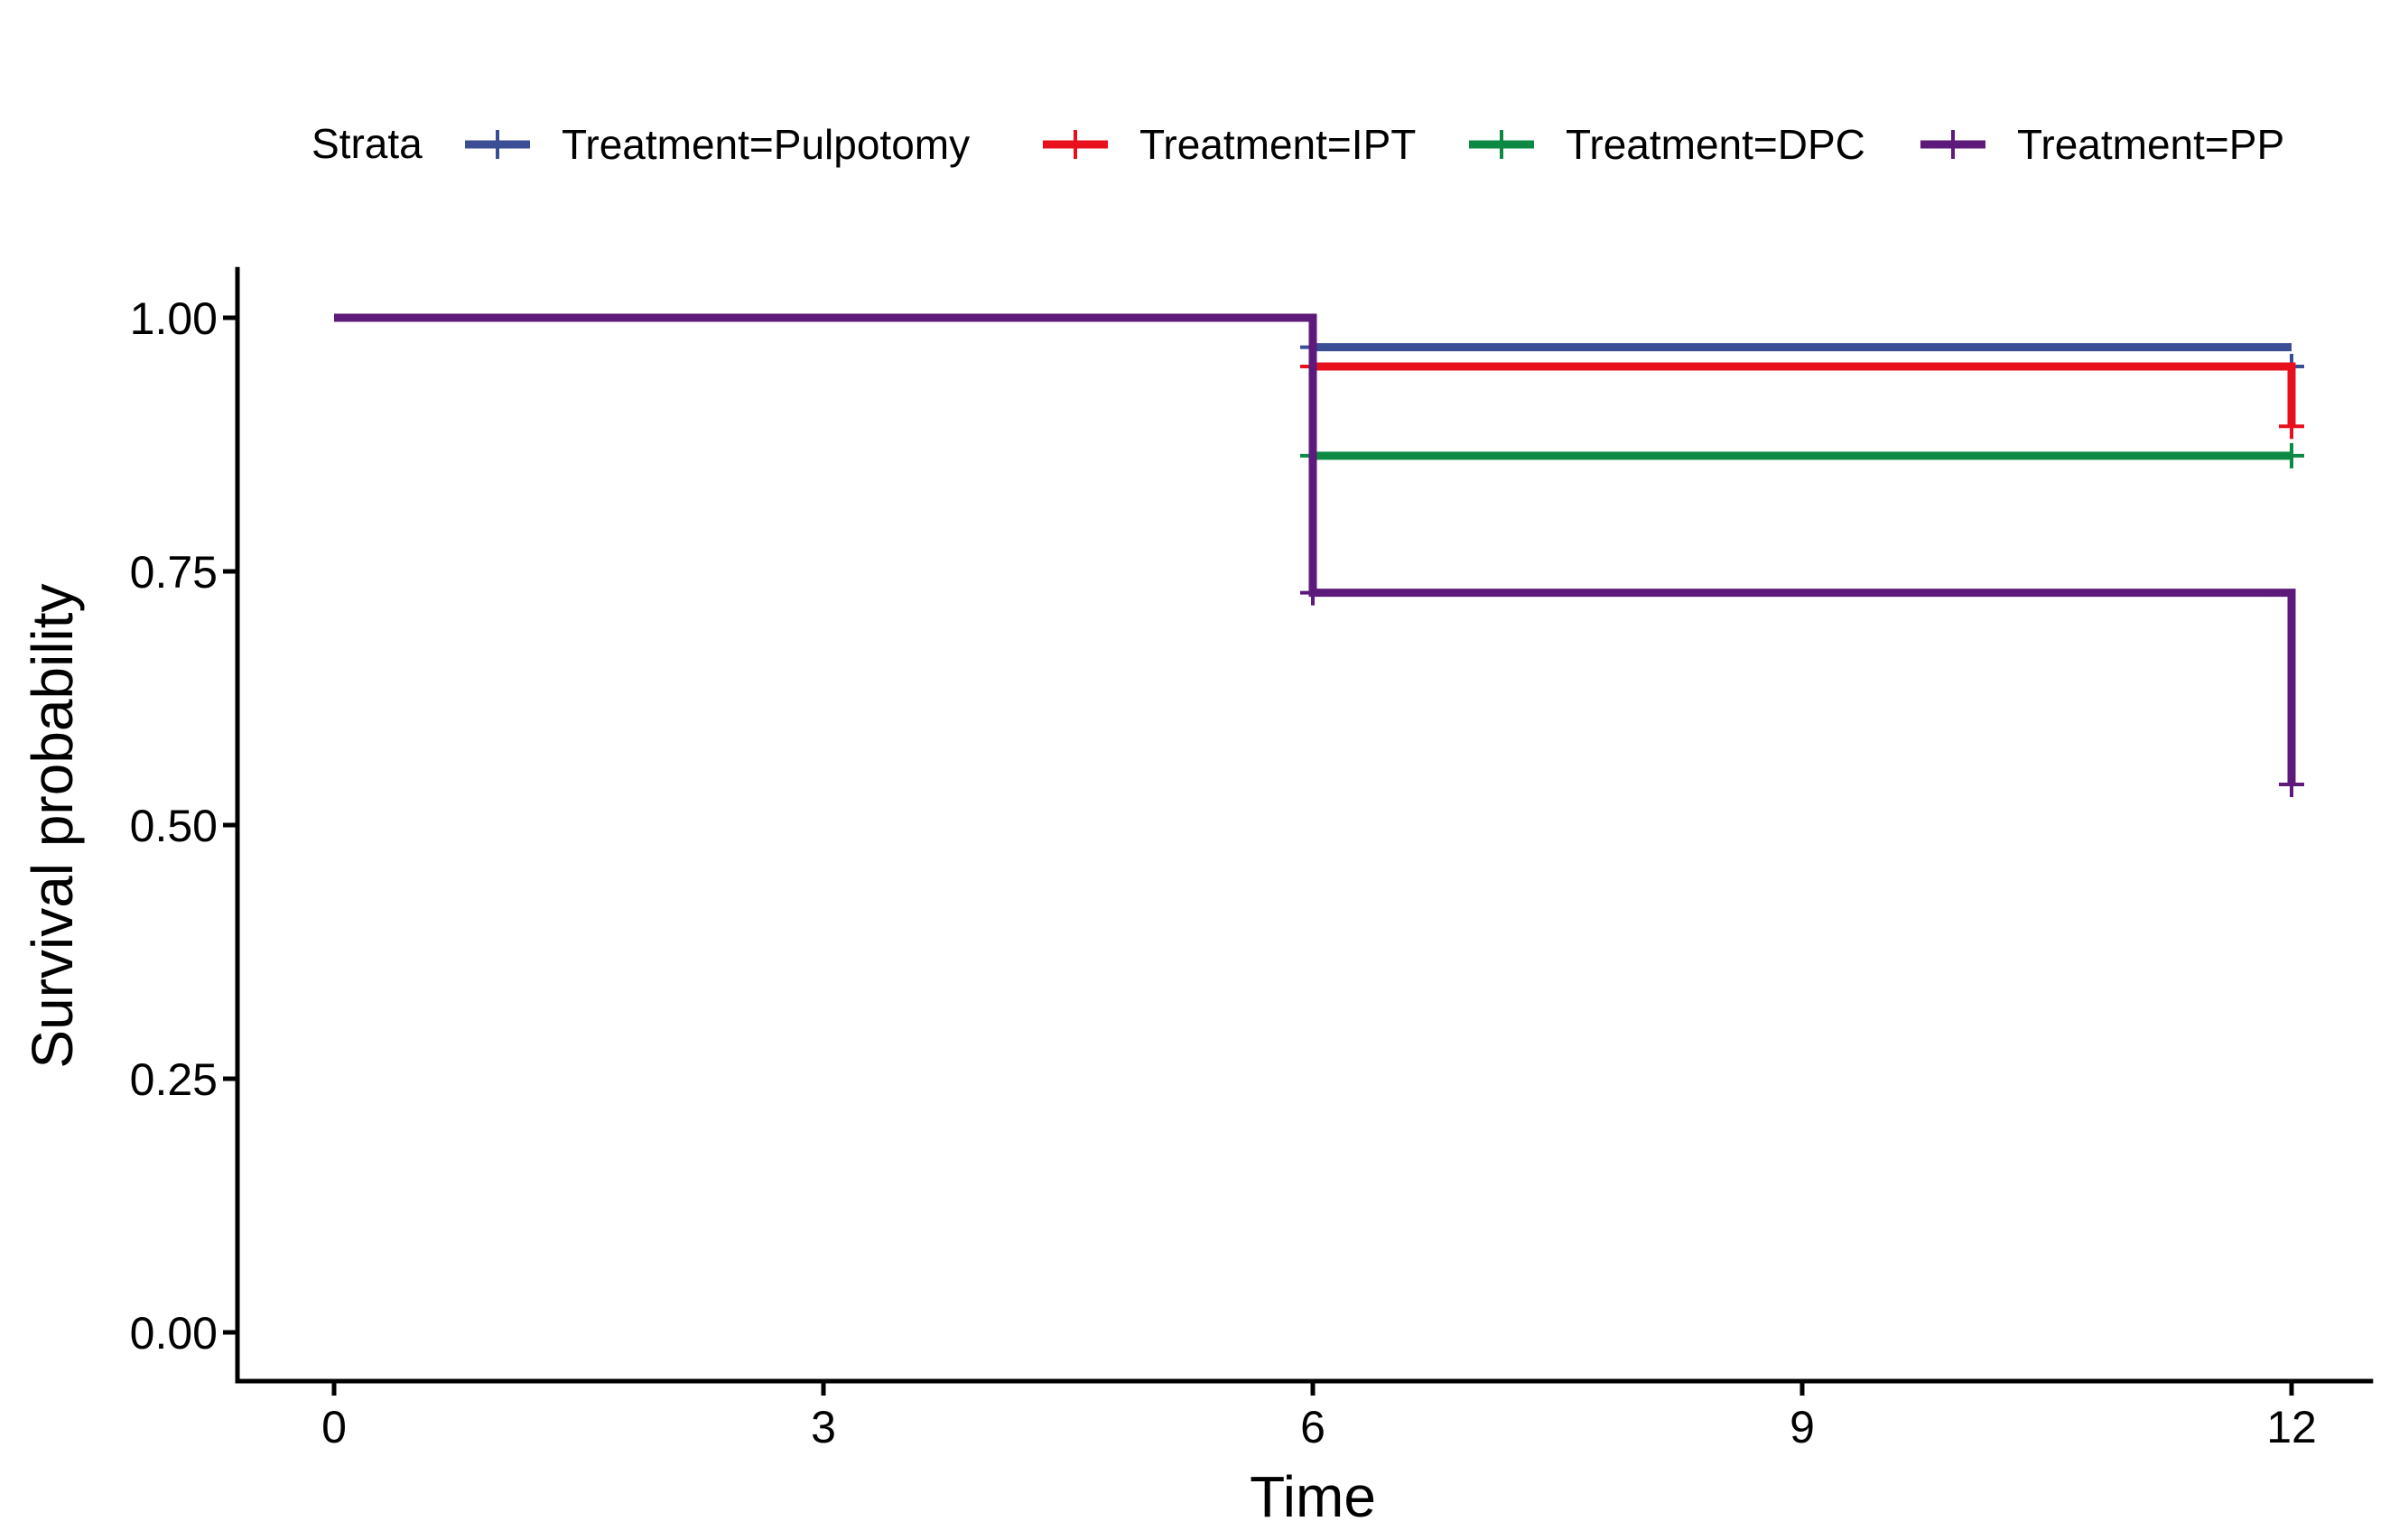 The width and height of the screenshot is (2399, 1540). I want to click on legend-label: Treatment=PP, so click(2150, 144).